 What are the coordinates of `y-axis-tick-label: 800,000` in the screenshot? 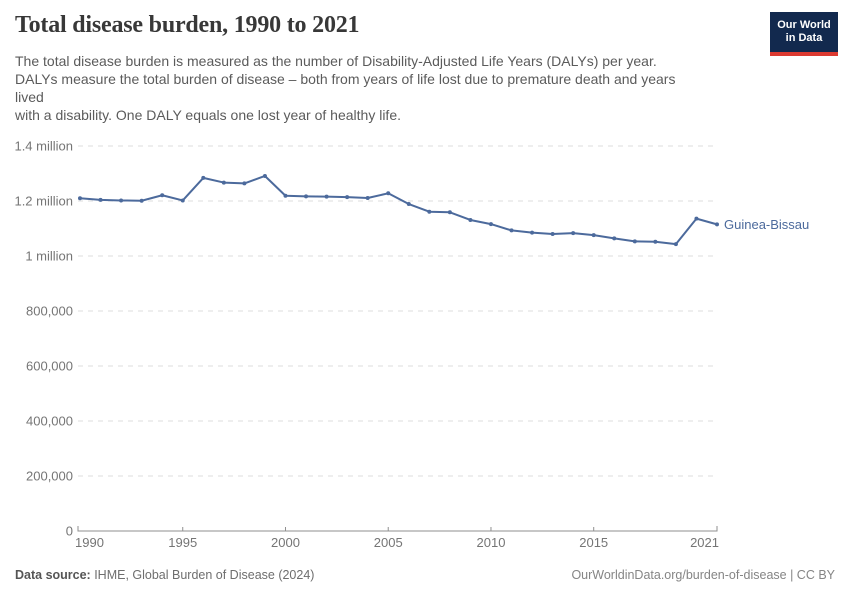 It's located at (49, 311).